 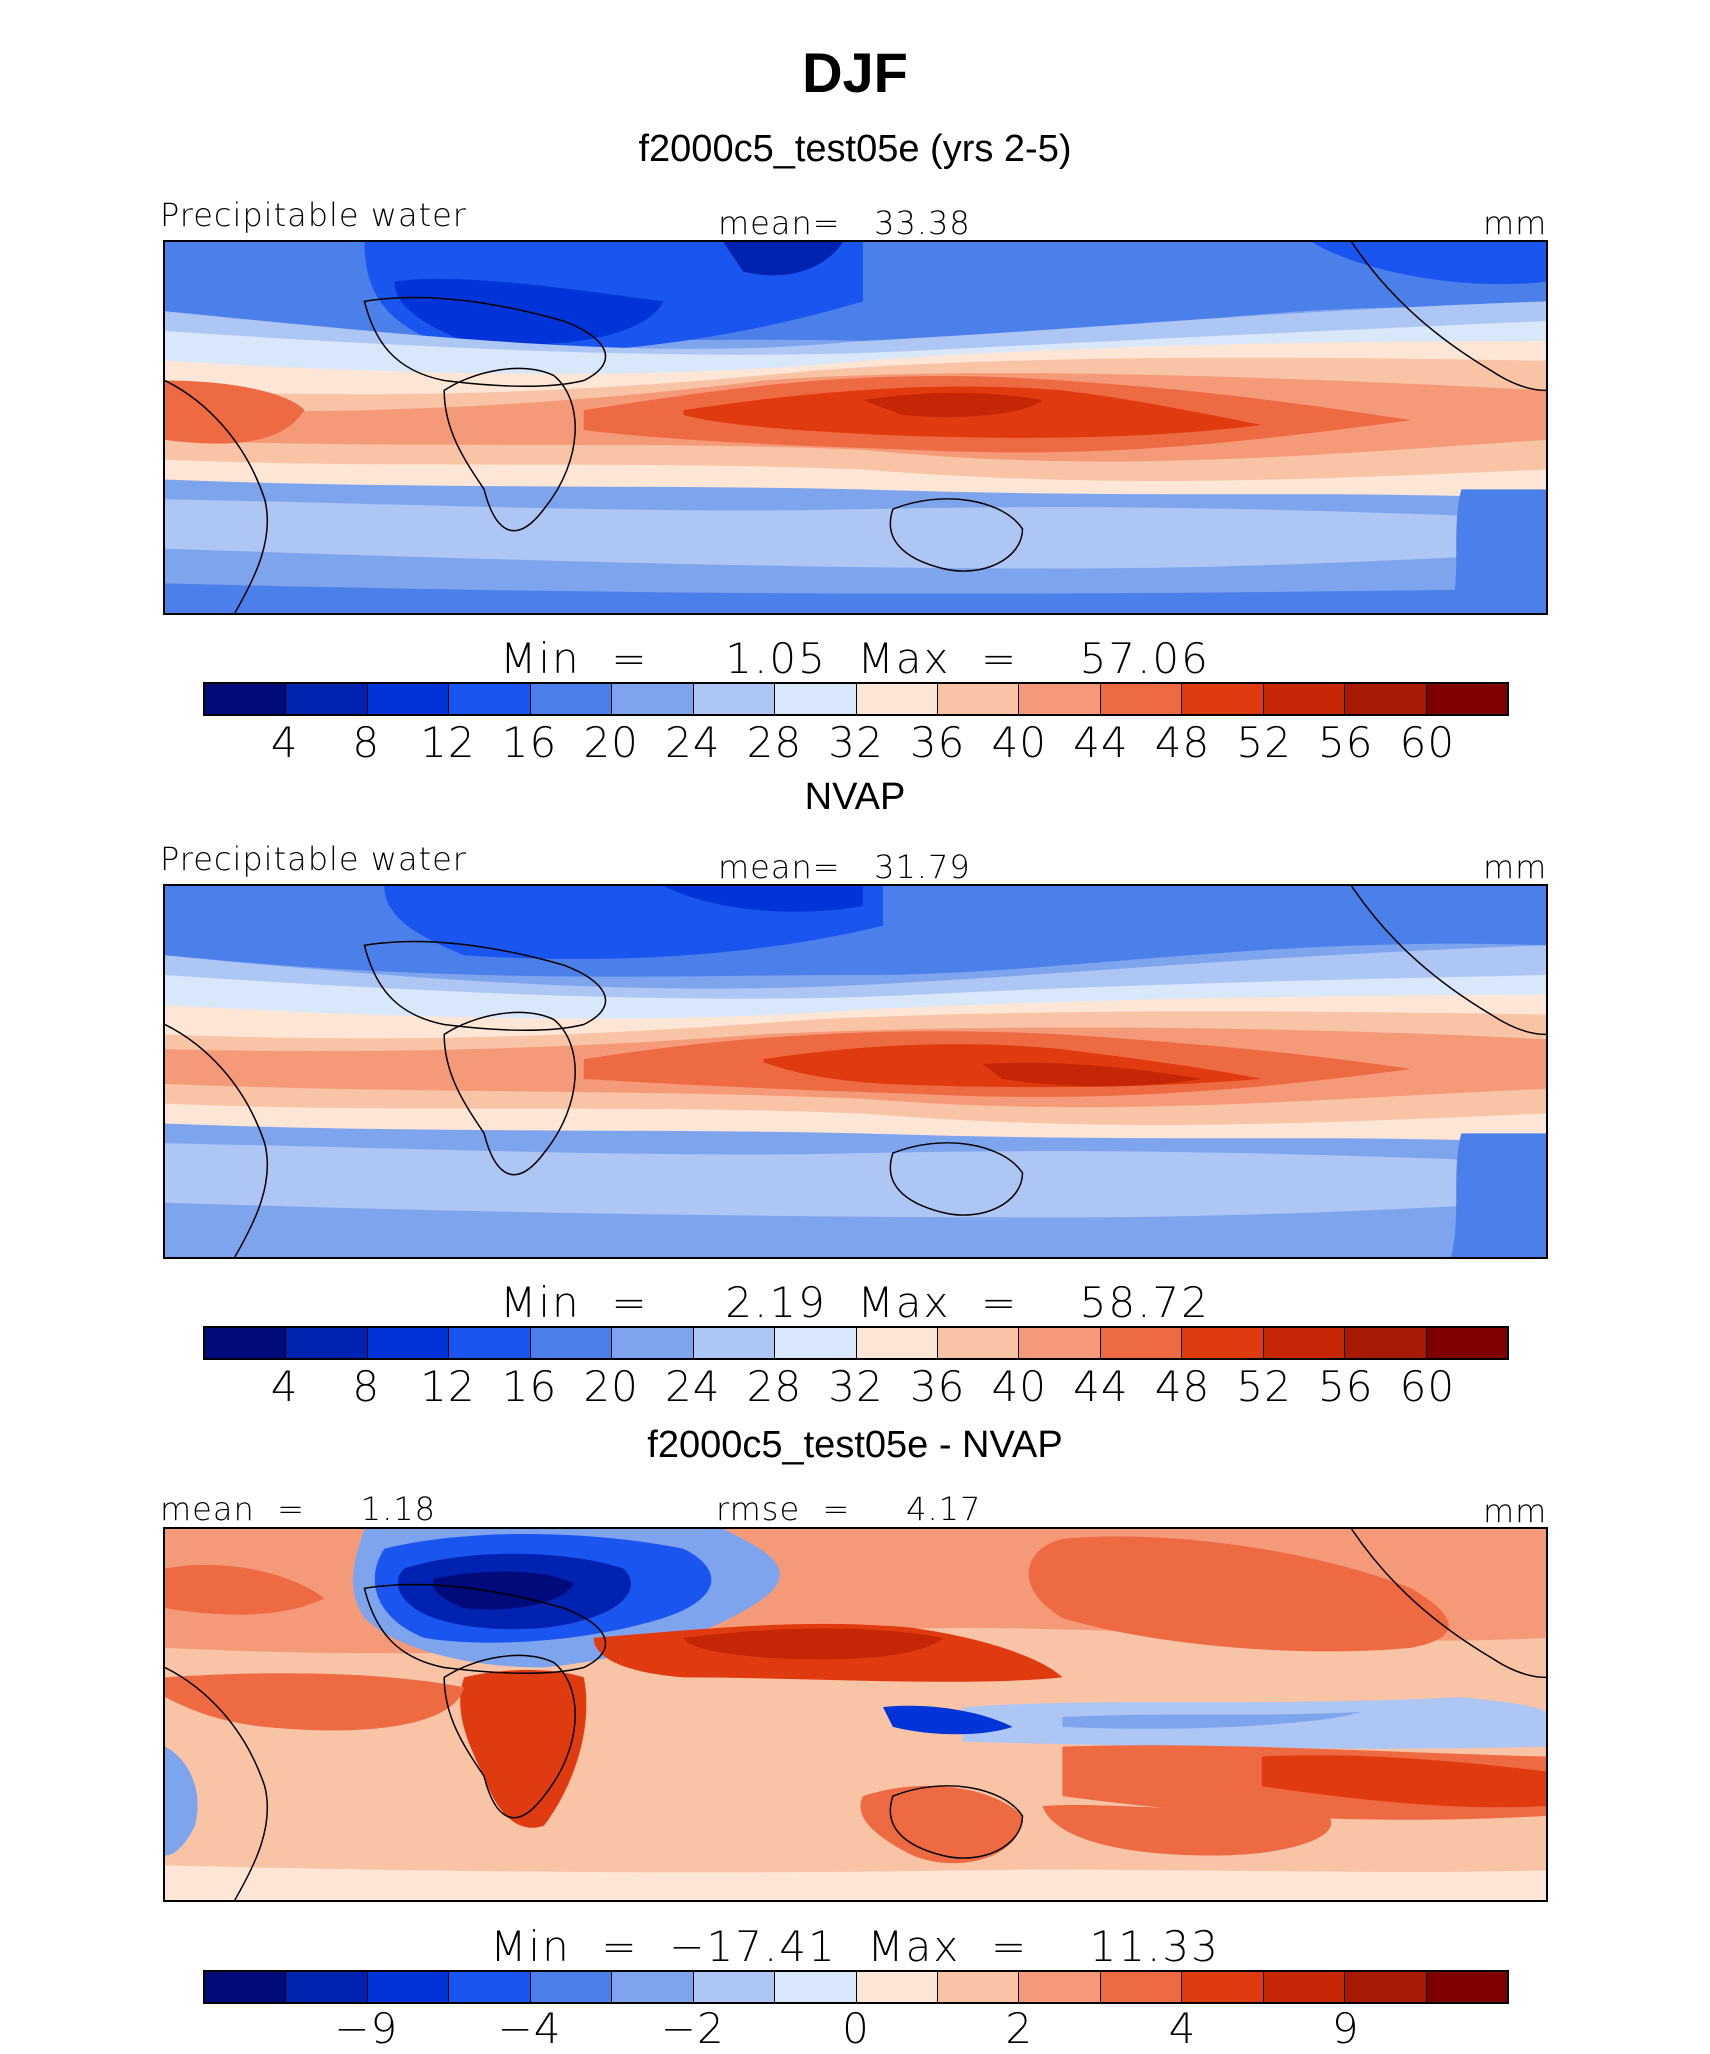 What do you see at coordinates (855, 1071) in the screenshot?
I see `panel-2-map` at bounding box center [855, 1071].